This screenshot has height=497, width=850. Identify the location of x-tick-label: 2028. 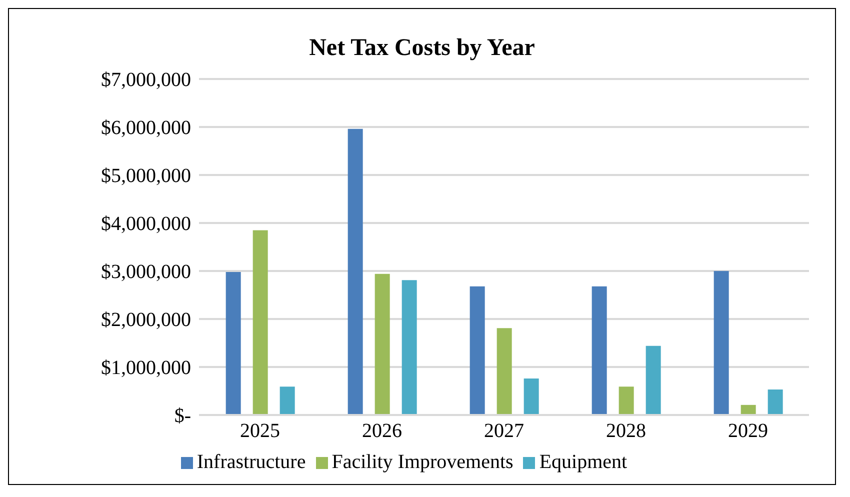
(626, 431).